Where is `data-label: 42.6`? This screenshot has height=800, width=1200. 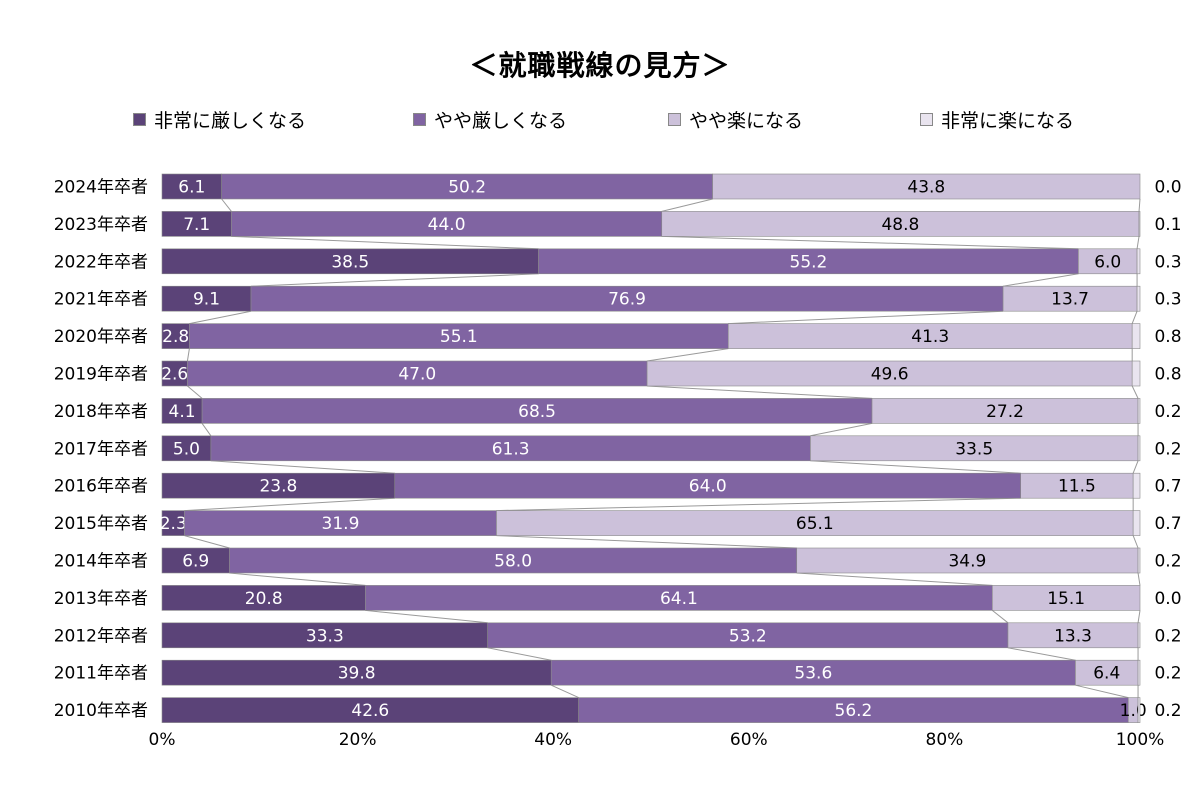
data-label: 42.6 is located at coordinates (370, 711).